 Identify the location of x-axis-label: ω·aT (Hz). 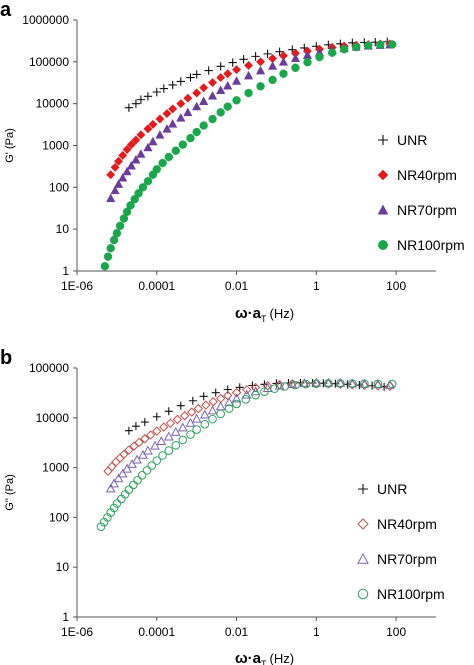
(264, 314).